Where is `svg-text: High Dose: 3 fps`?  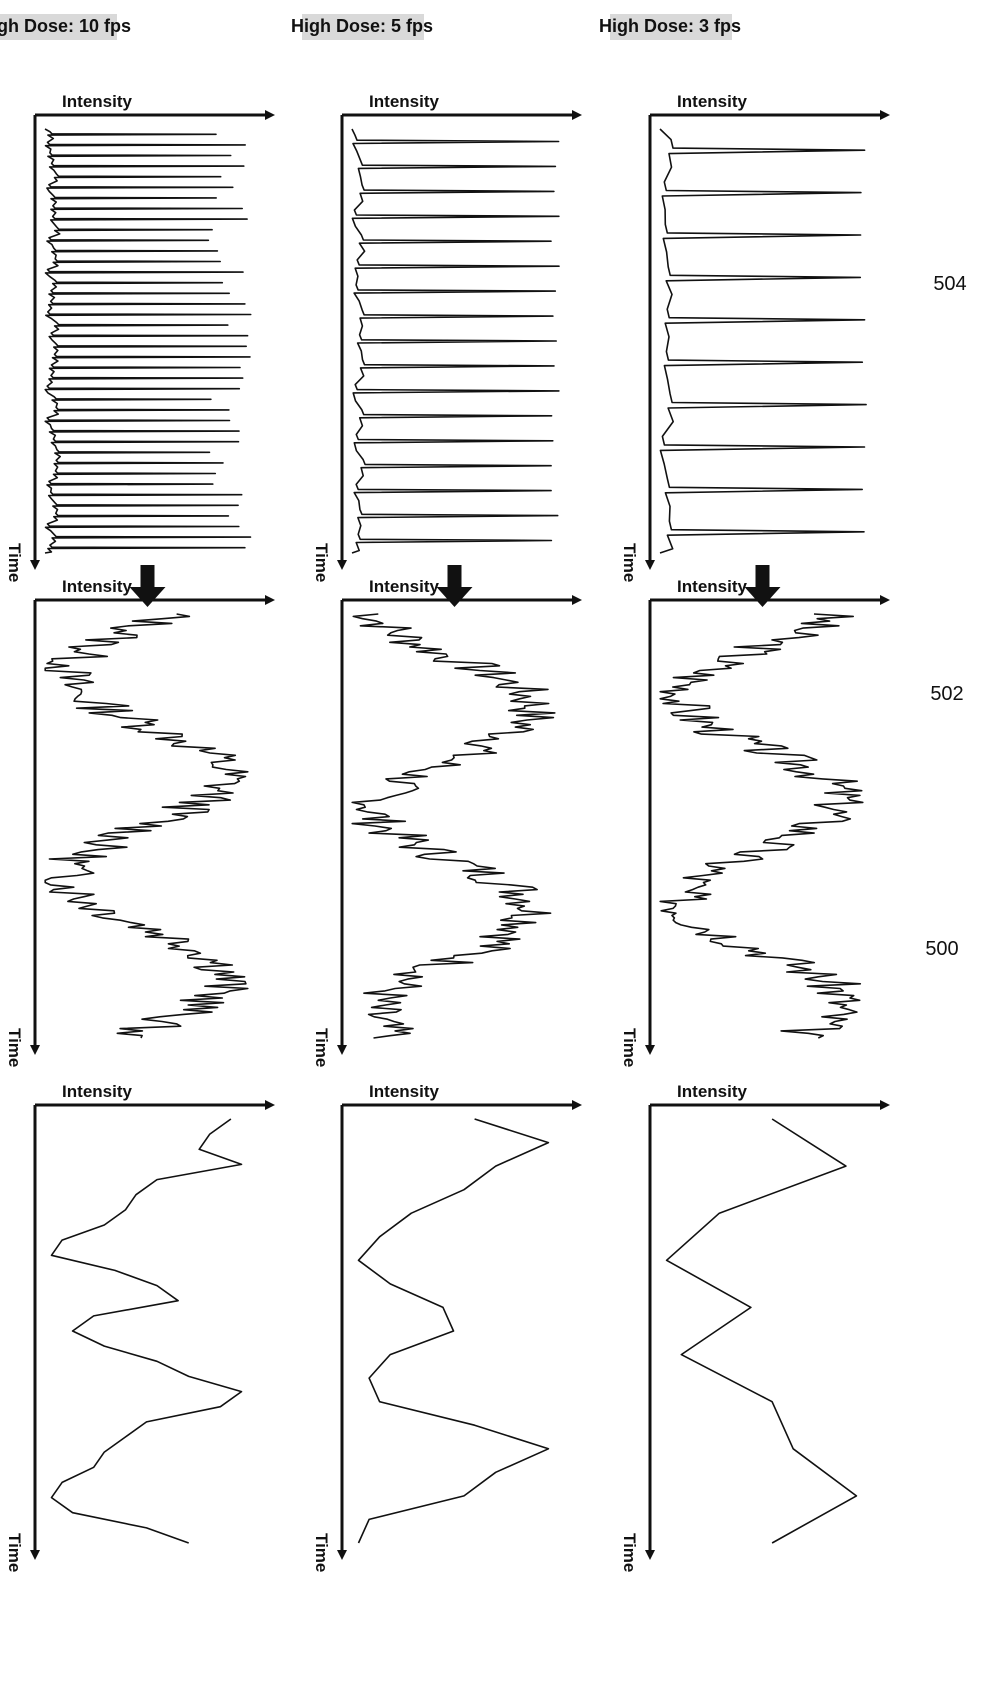
svg-text: High Dose: 3 fps is located at coordinates (670, 26).